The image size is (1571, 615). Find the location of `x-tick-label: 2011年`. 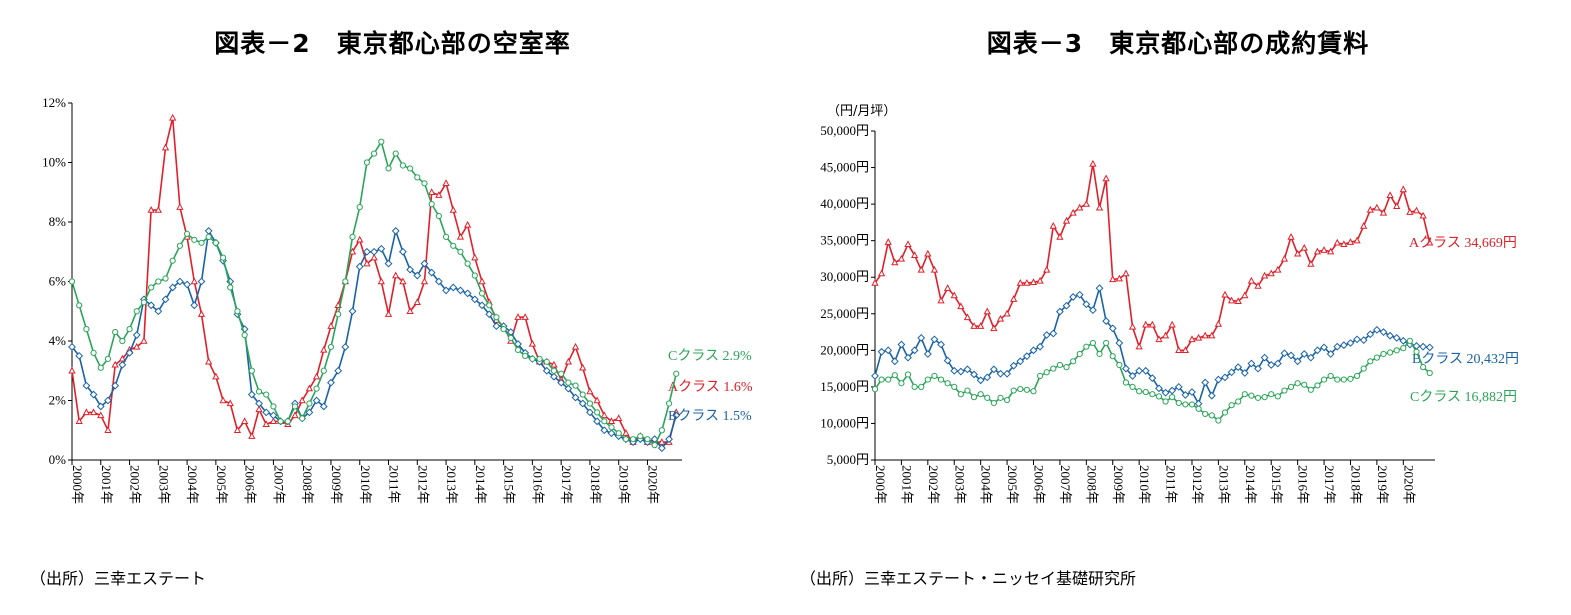

x-tick-label: 2011年 is located at coordinates (1171, 484).